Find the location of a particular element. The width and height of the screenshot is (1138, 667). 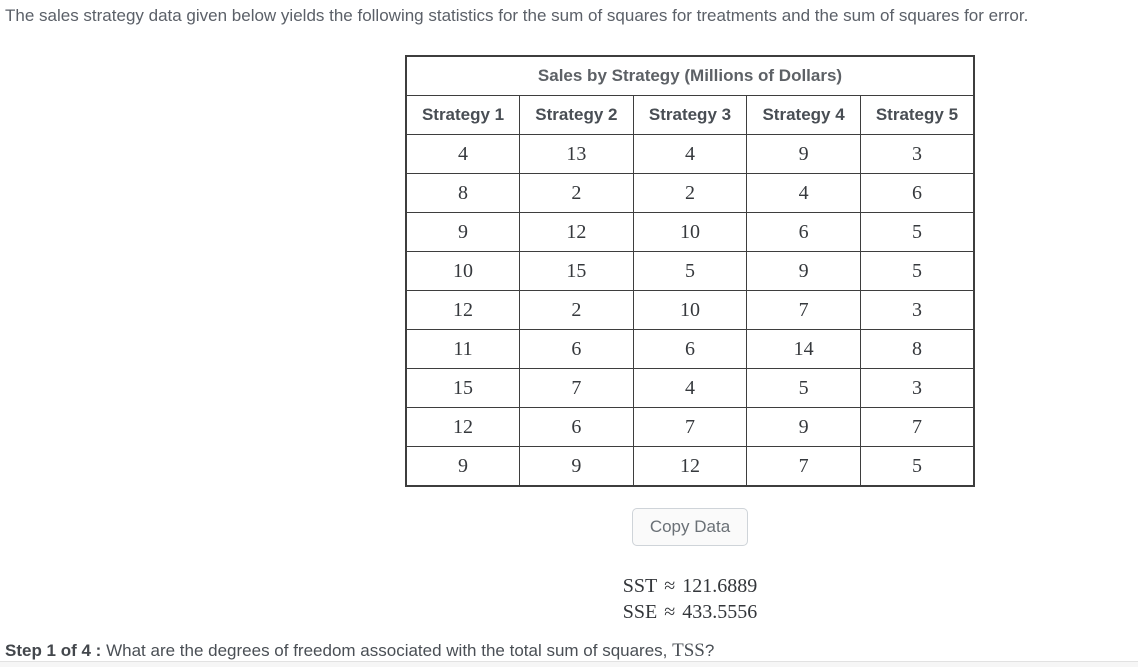

table-row: 9 12 10 6 5 is located at coordinates (690, 232).